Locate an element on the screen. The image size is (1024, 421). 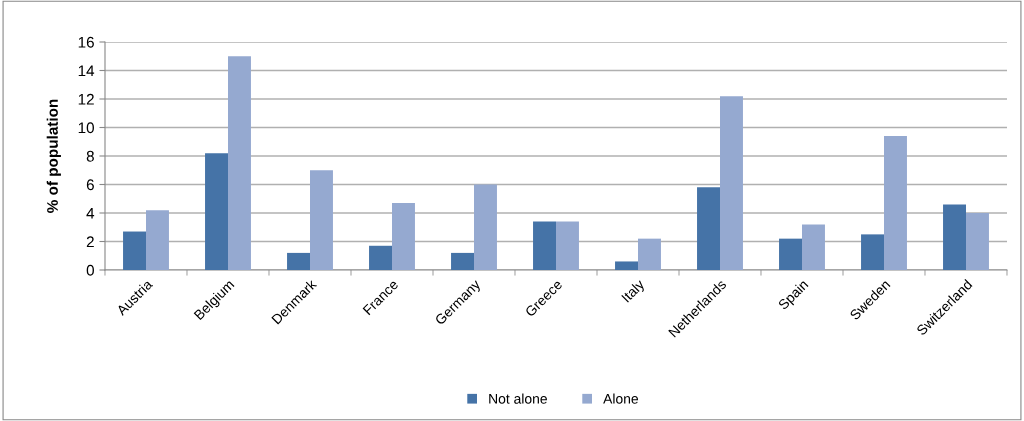
legend-label: Alone is located at coordinates (621, 398).